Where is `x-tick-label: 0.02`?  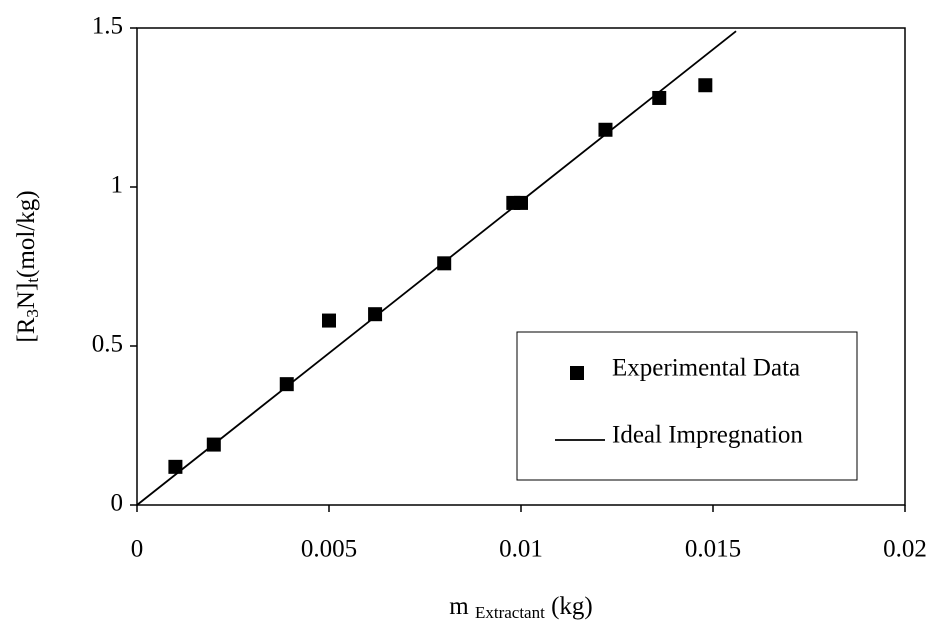
x-tick-label: 0.02 is located at coordinates (905, 549).